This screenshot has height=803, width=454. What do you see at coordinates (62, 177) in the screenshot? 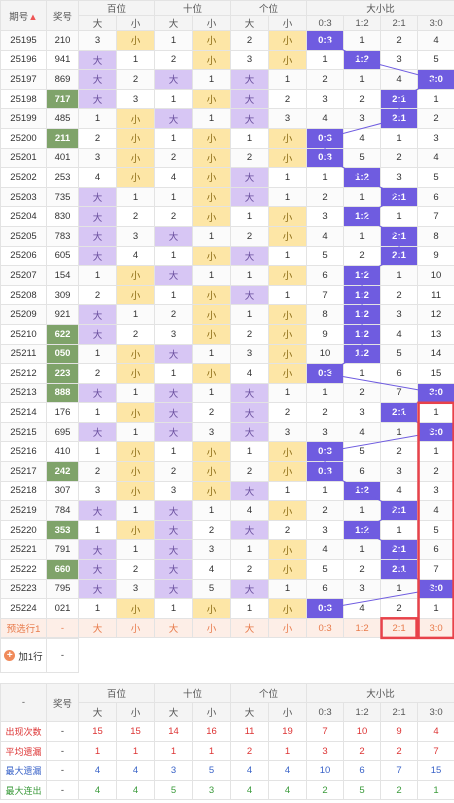
I see `prize-cell: 253` at bounding box center [62, 177].